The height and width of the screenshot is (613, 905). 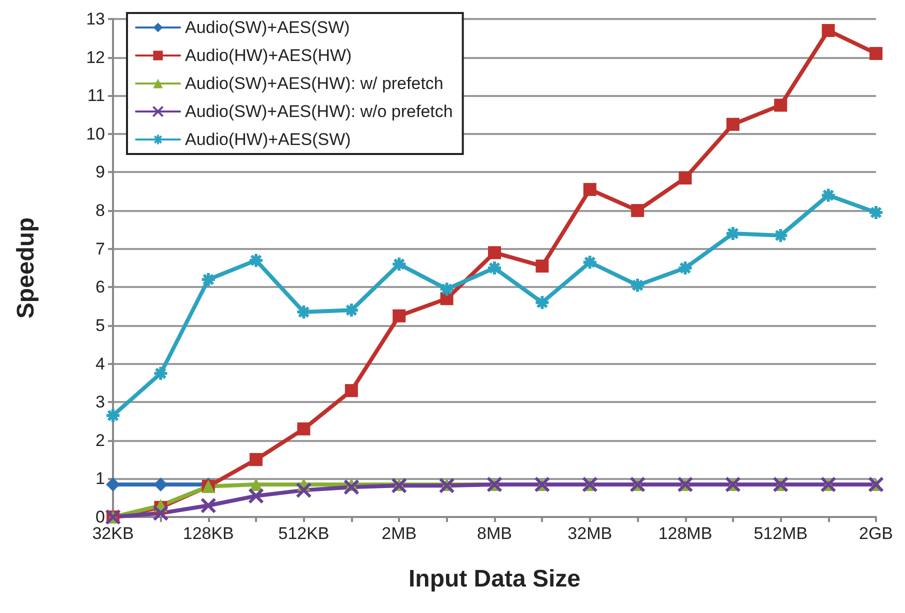 What do you see at coordinates (268, 55) in the screenshot?
I see `legend-label: Audio(HW)+AES(HW)` at bounding box center [268, 55].